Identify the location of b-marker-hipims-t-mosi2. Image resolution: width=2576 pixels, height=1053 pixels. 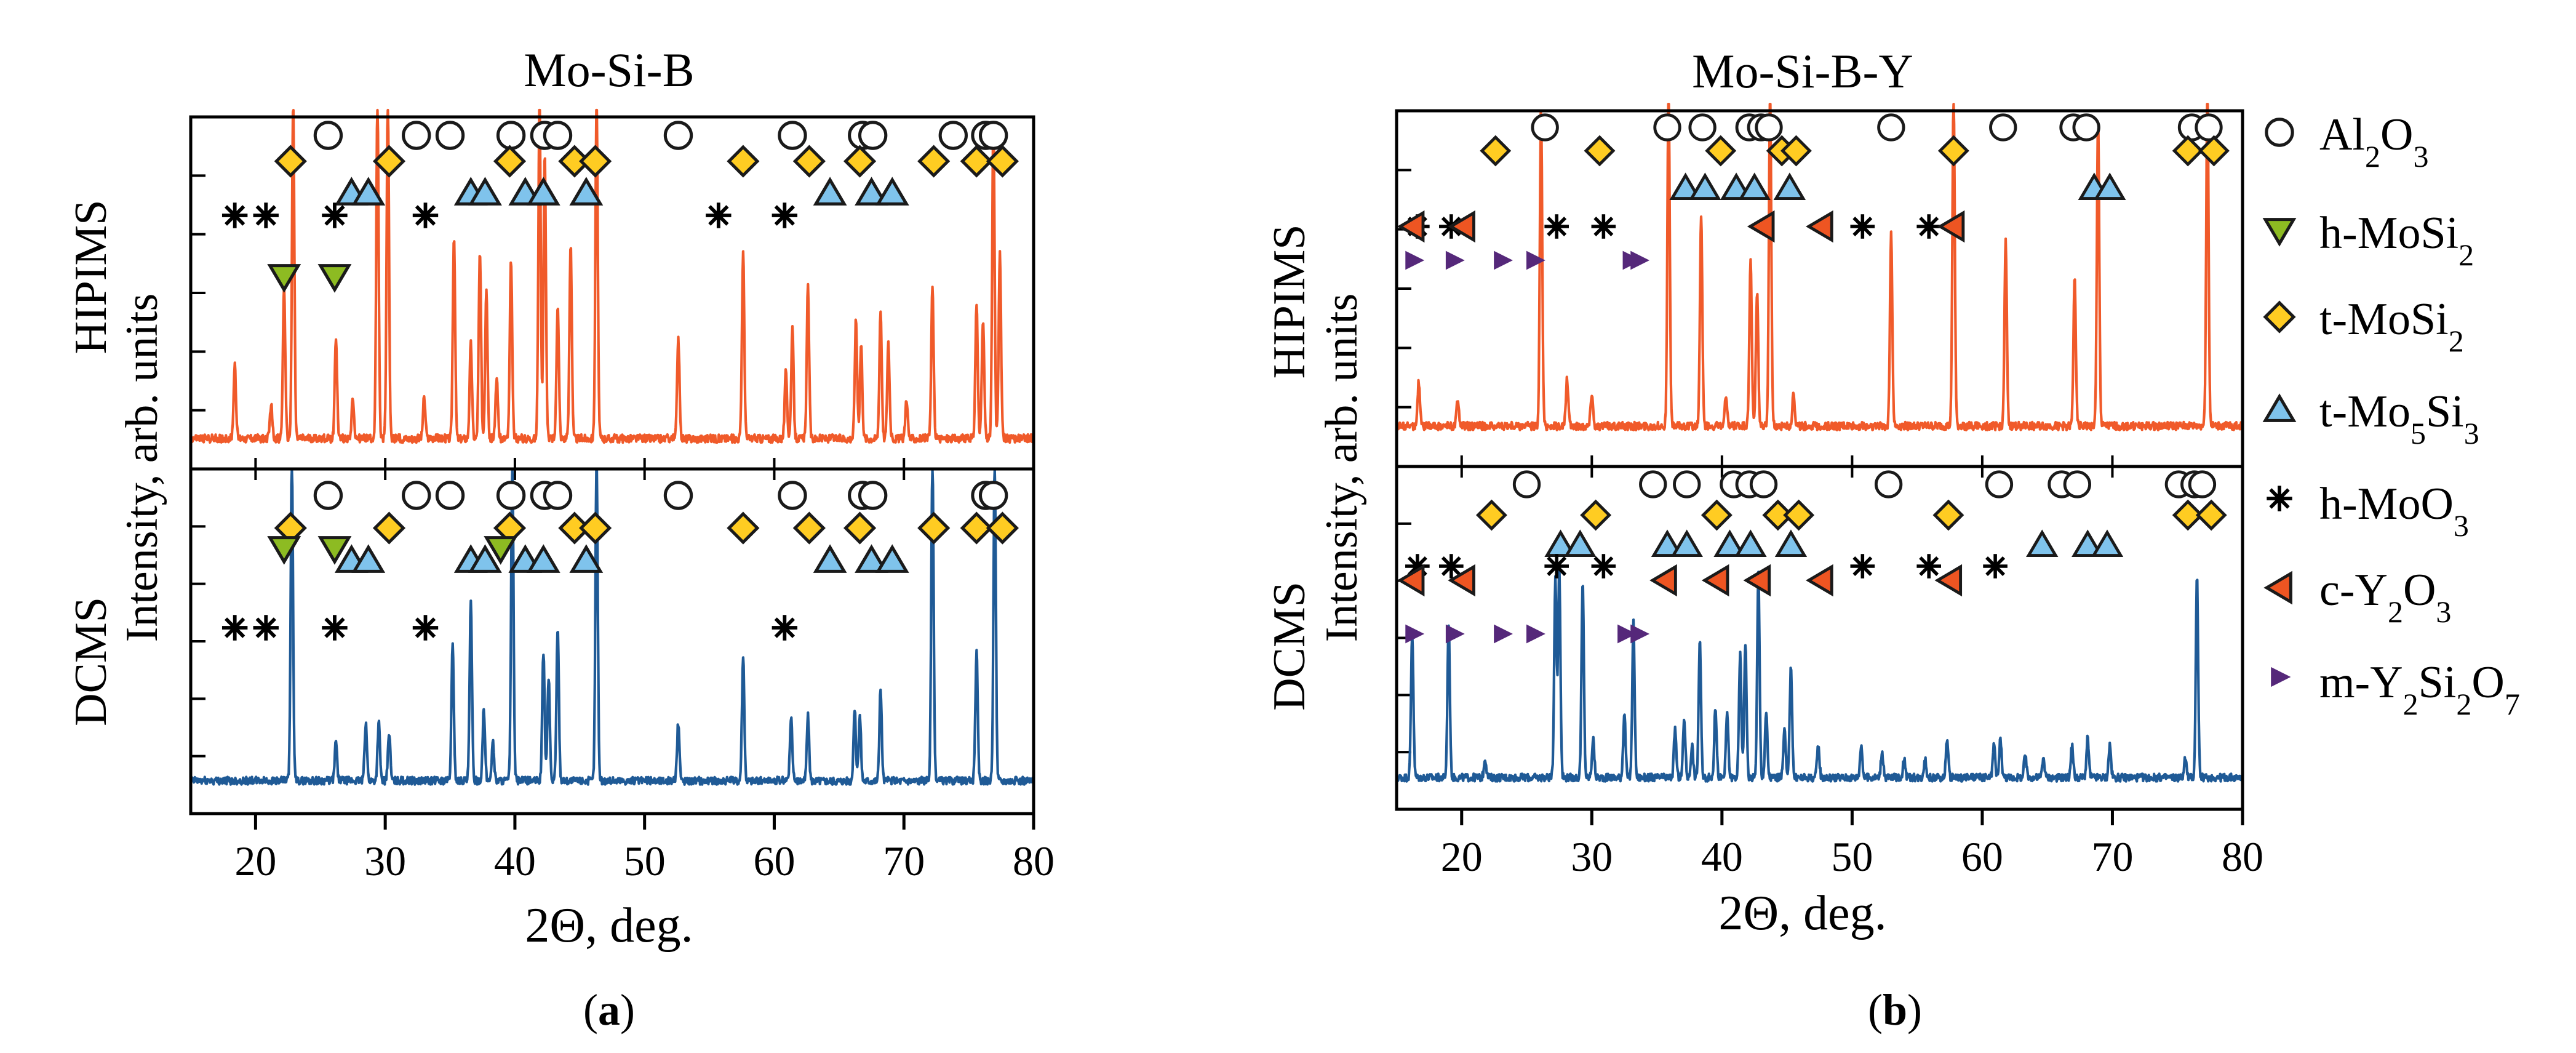
(1600, 151).